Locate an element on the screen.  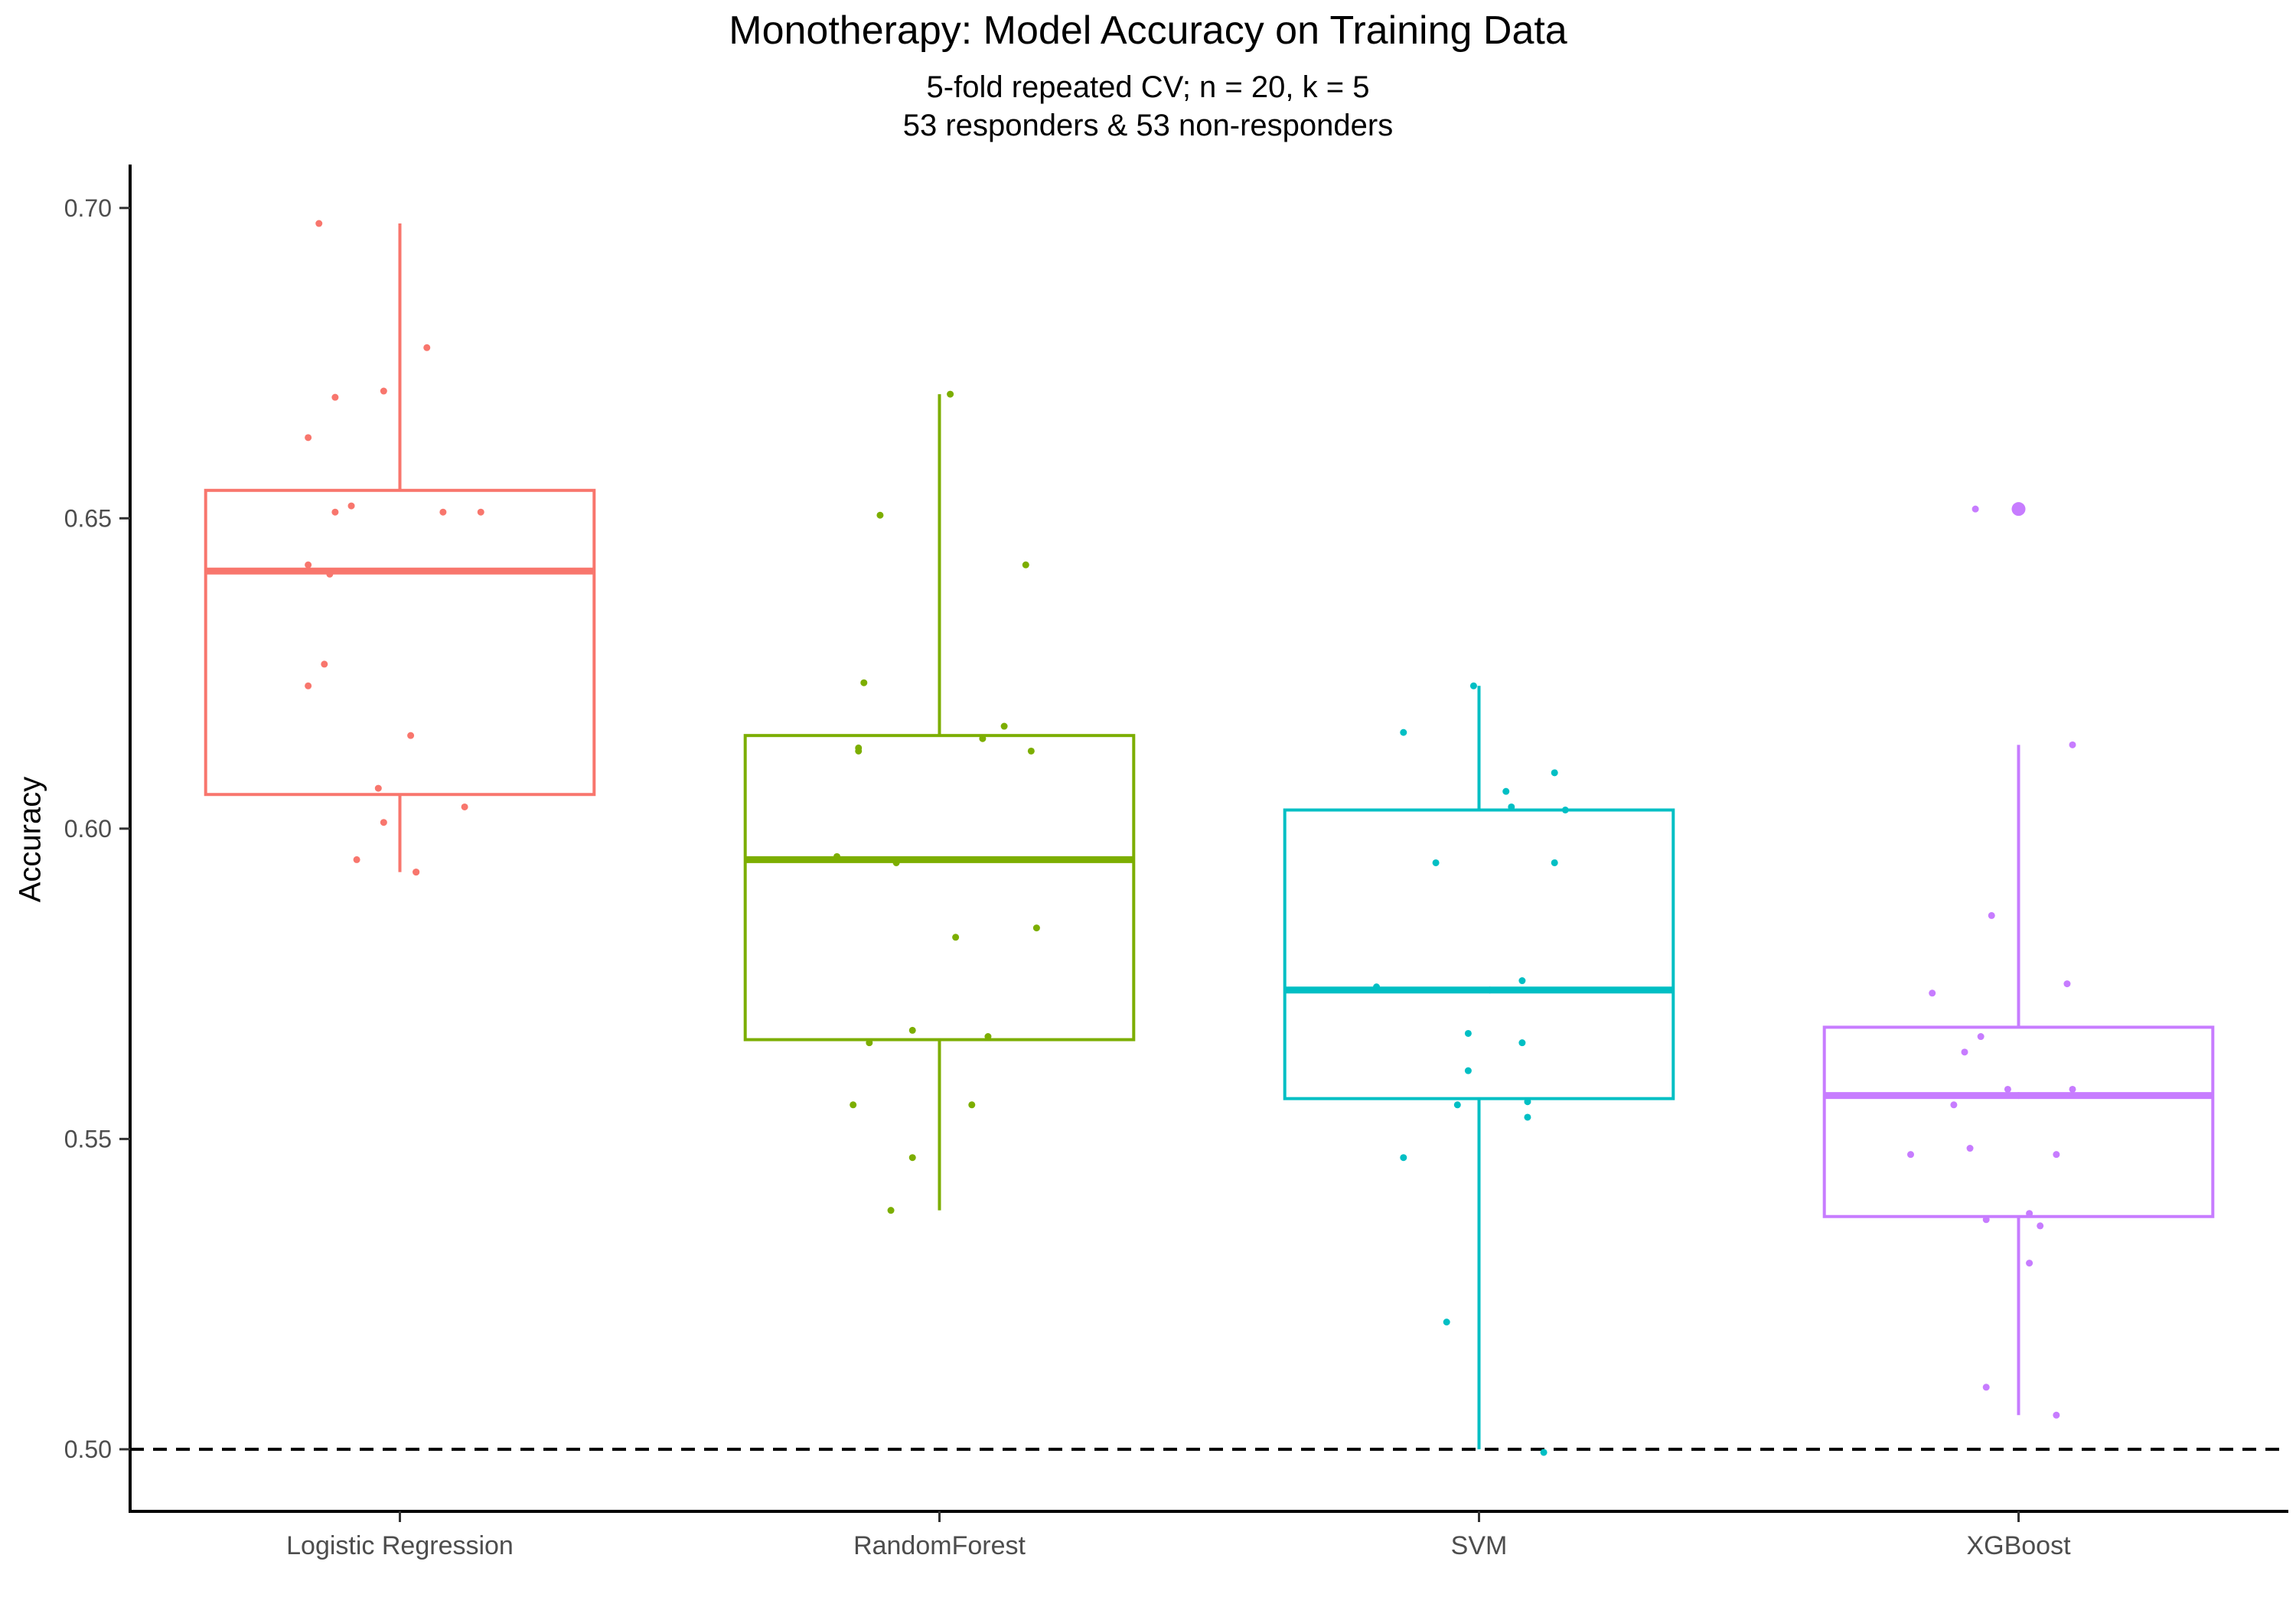
y-tick-label-3: 0.65 is located at coordinates (88, 518).